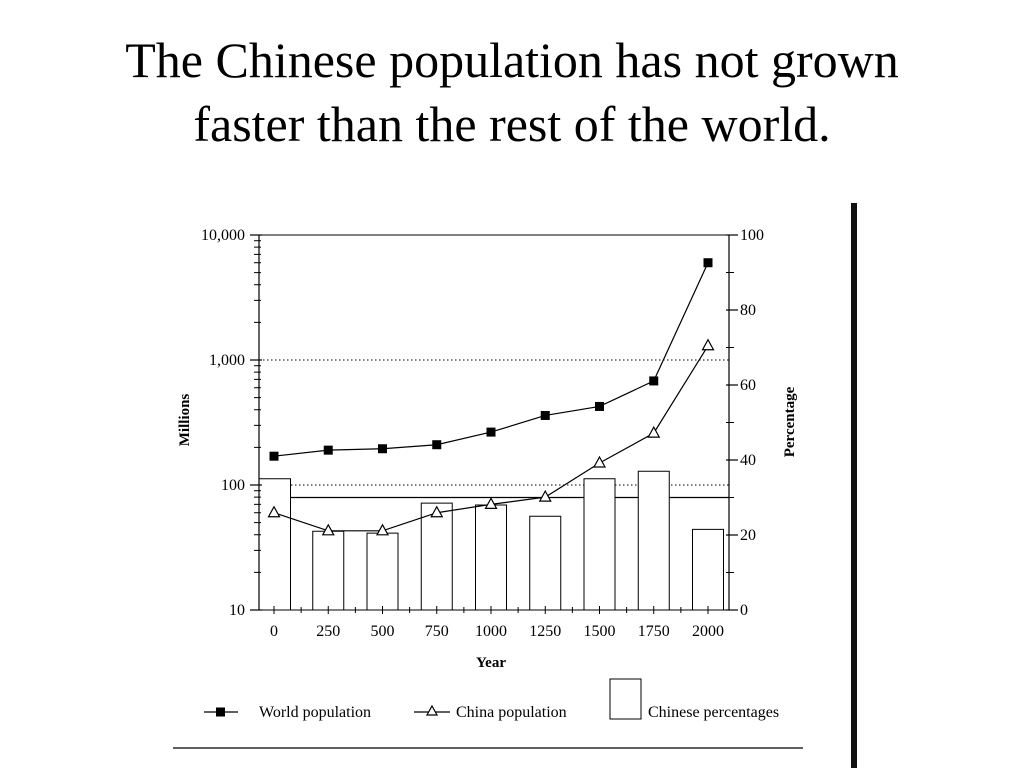  What do you see at coordinates (237, 610) in the screenshot?
I see `left-tick-label-0: 10` at bounding box center [237, 610].